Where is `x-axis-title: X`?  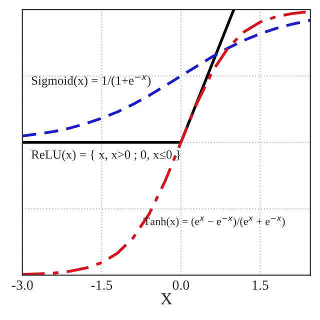
x-axis-title: X is located at coordinates (166, 298).